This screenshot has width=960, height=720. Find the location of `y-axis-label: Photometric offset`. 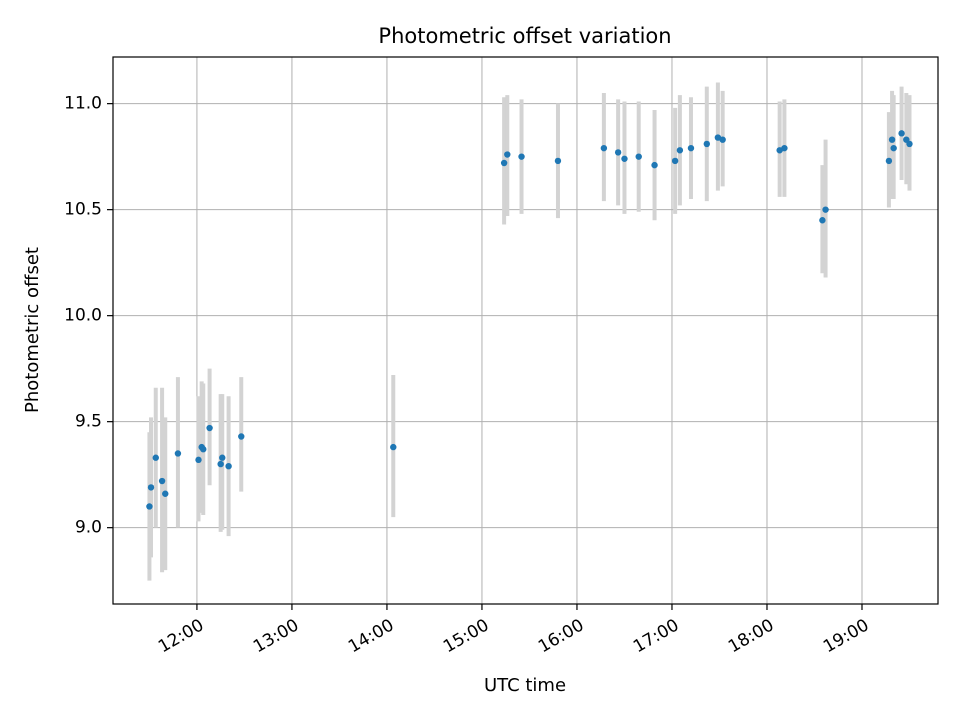

y-axis-label: Photometric offset is located at coordinates (32, 330).